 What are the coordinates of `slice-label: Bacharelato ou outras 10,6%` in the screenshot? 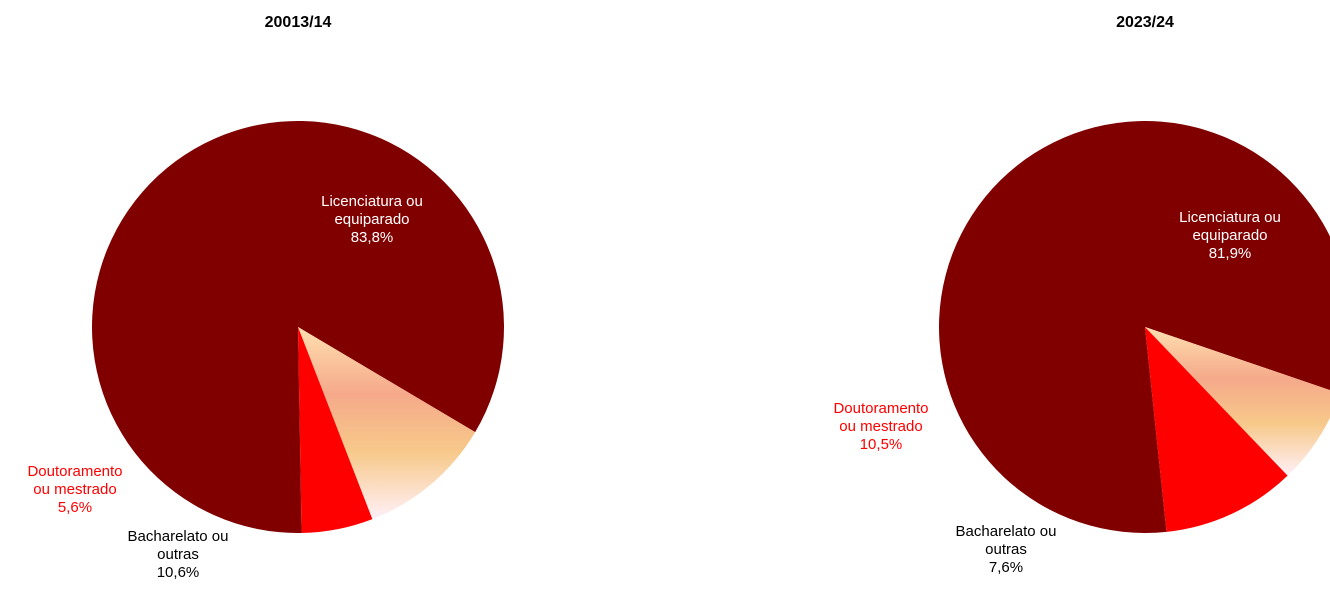 It's located at (178, 554).